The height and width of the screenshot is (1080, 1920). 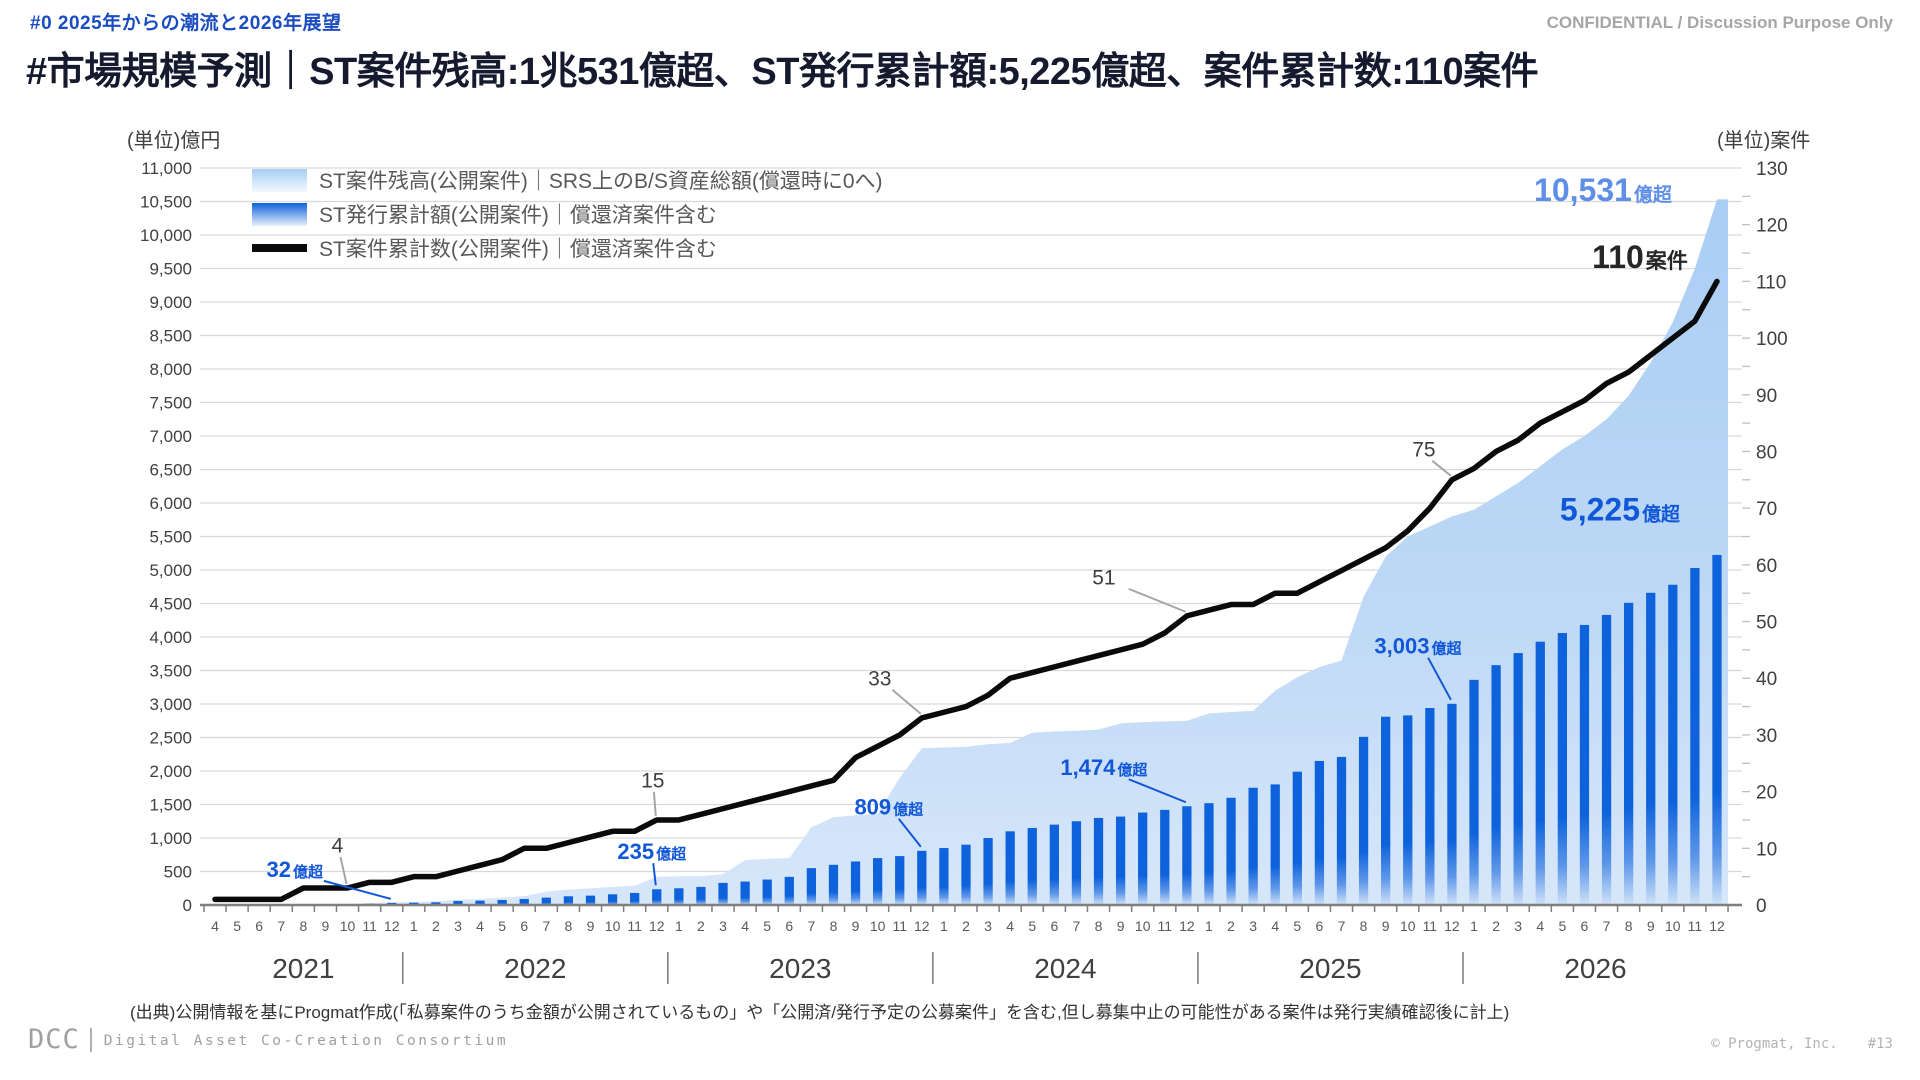 What do you see at coordinates (834, 926) in the screenshot?
I see `svg-text: 8` at bounding box center [834, 926].